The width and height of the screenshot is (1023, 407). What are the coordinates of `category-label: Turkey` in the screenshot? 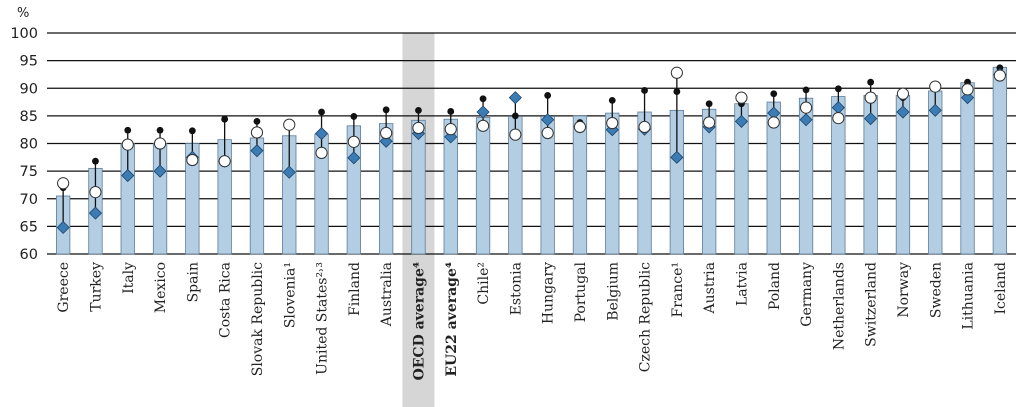 It's located at (96, 287).